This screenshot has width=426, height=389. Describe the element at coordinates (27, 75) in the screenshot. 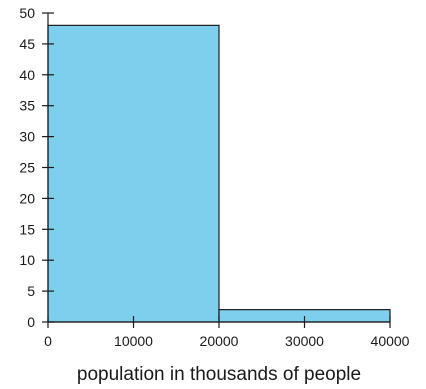

I see `y-tick-label: 40` at that location.